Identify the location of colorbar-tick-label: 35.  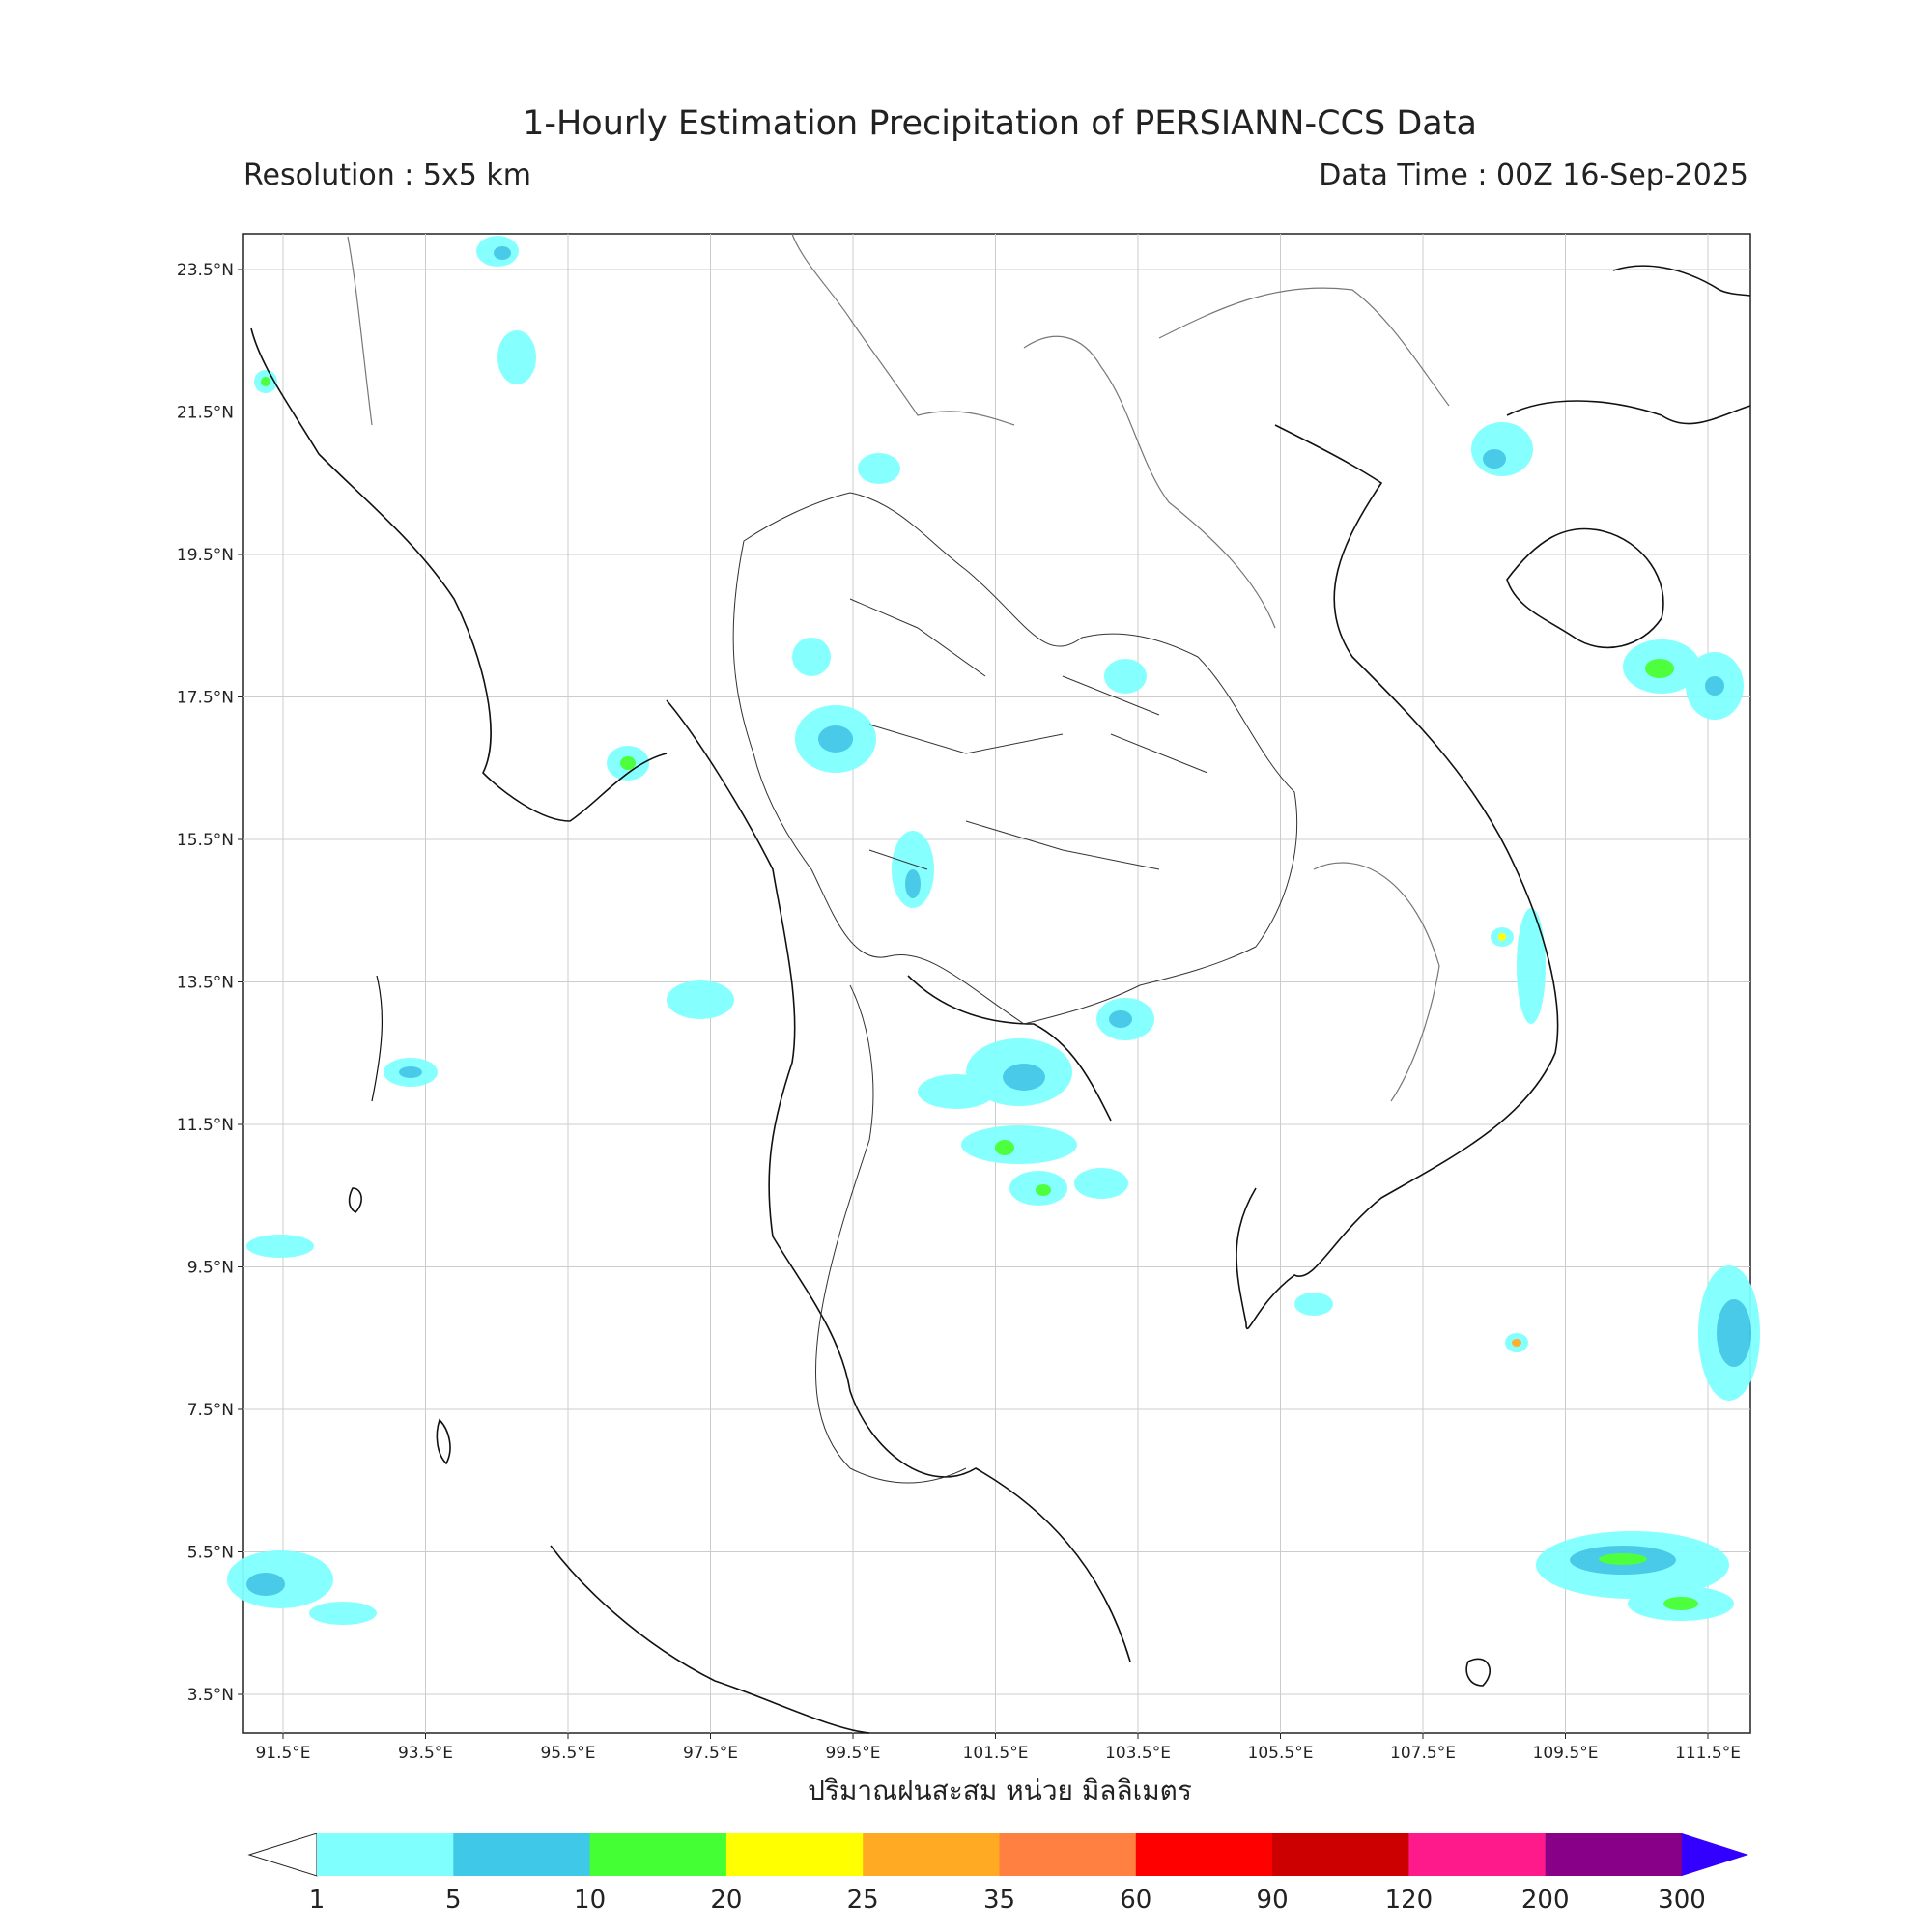
(999, 1900).